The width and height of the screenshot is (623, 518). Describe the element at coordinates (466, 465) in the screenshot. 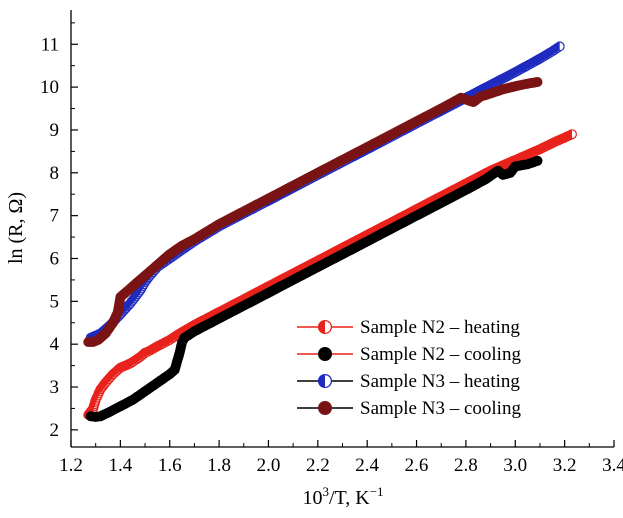

I see `x-tick-label: 2.8` at that location.